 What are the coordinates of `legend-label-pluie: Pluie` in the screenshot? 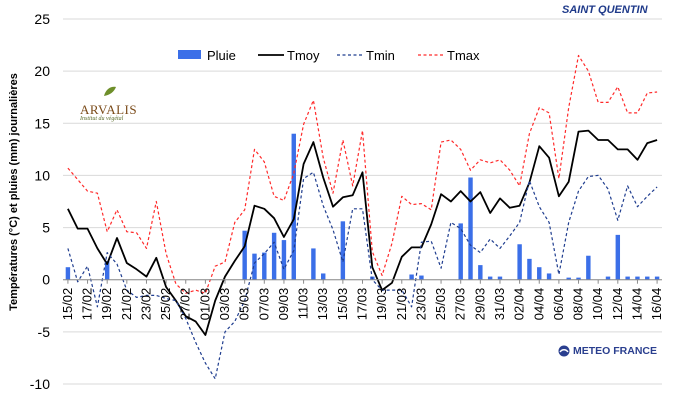 It's located at (221, 55).